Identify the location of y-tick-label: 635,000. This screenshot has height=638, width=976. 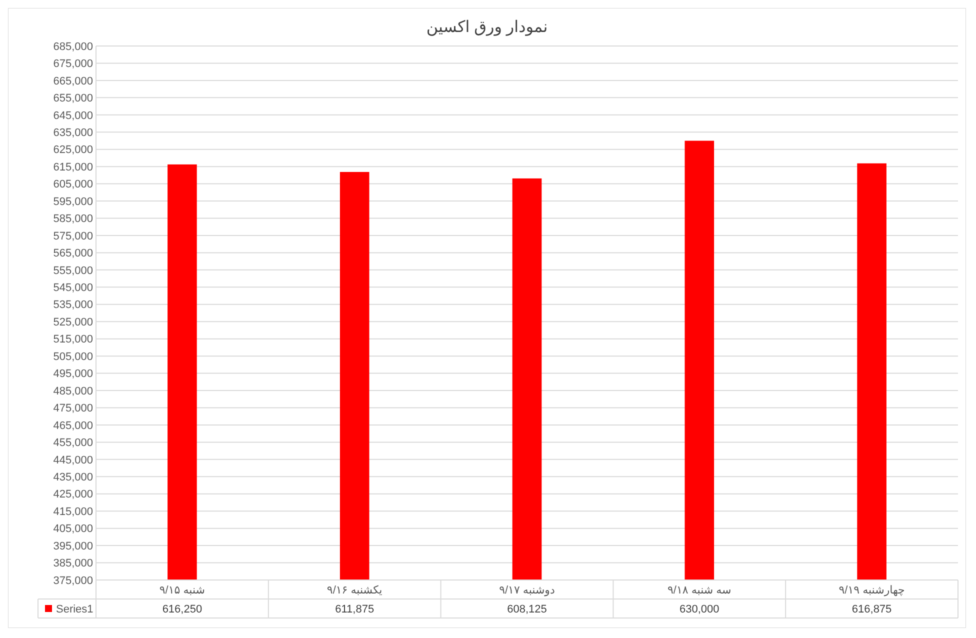
(73, 132).